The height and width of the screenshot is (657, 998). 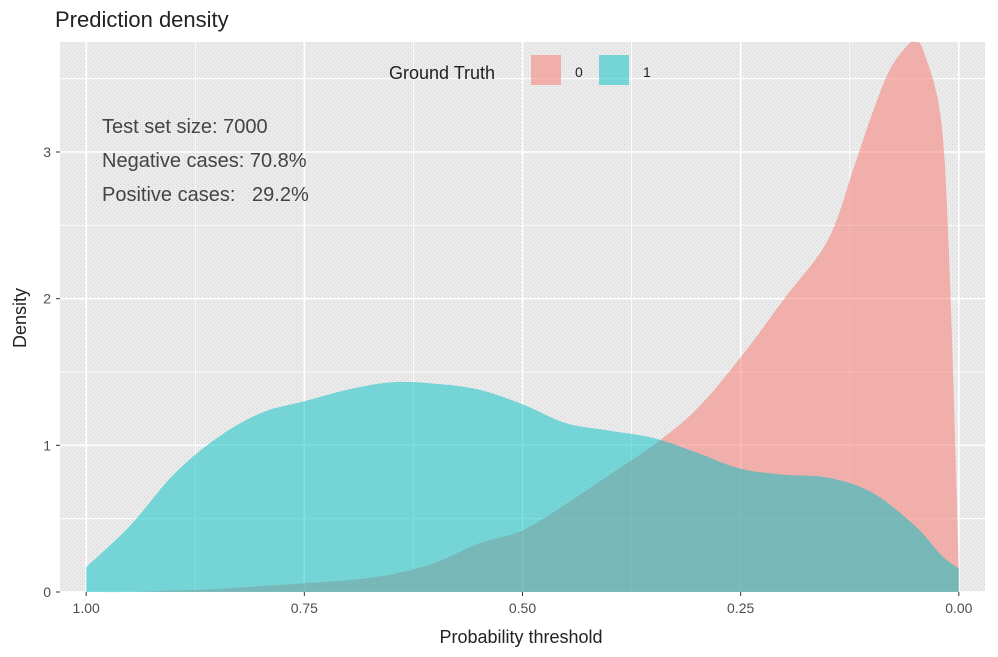 What do you see at coordinates (47, 299) in the screenshot?
I see `y-tick-label: 2` at bounding box center [47, 299].